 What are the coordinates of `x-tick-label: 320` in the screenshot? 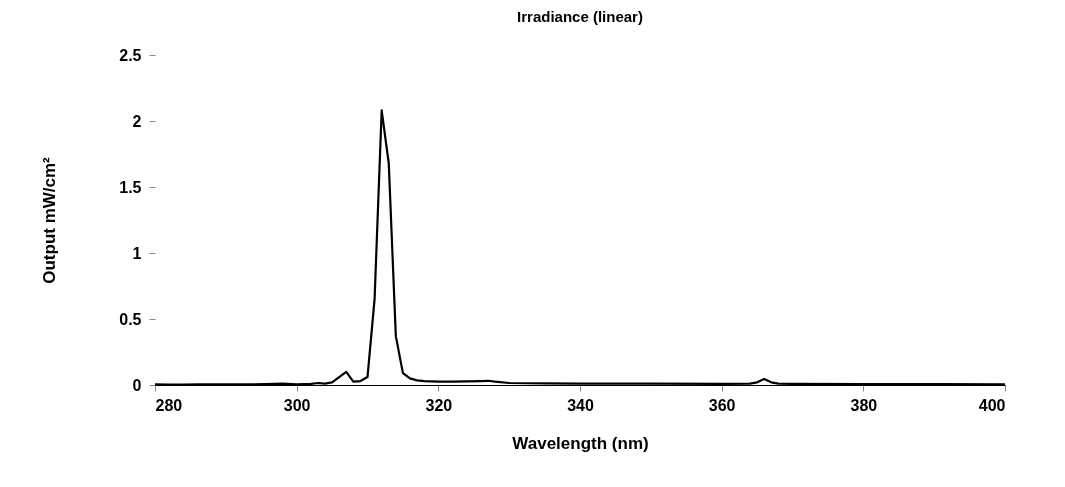 It's located at (439, 405).